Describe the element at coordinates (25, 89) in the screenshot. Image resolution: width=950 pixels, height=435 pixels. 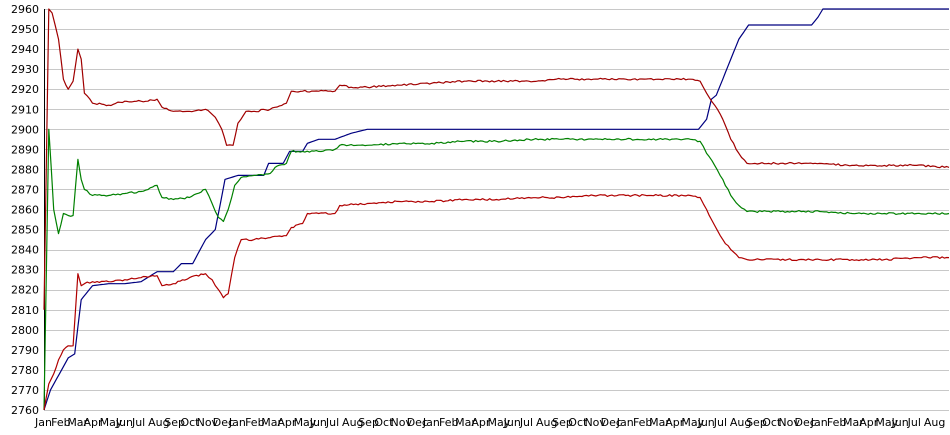
I see `y-tick-label: 2920` at that location.